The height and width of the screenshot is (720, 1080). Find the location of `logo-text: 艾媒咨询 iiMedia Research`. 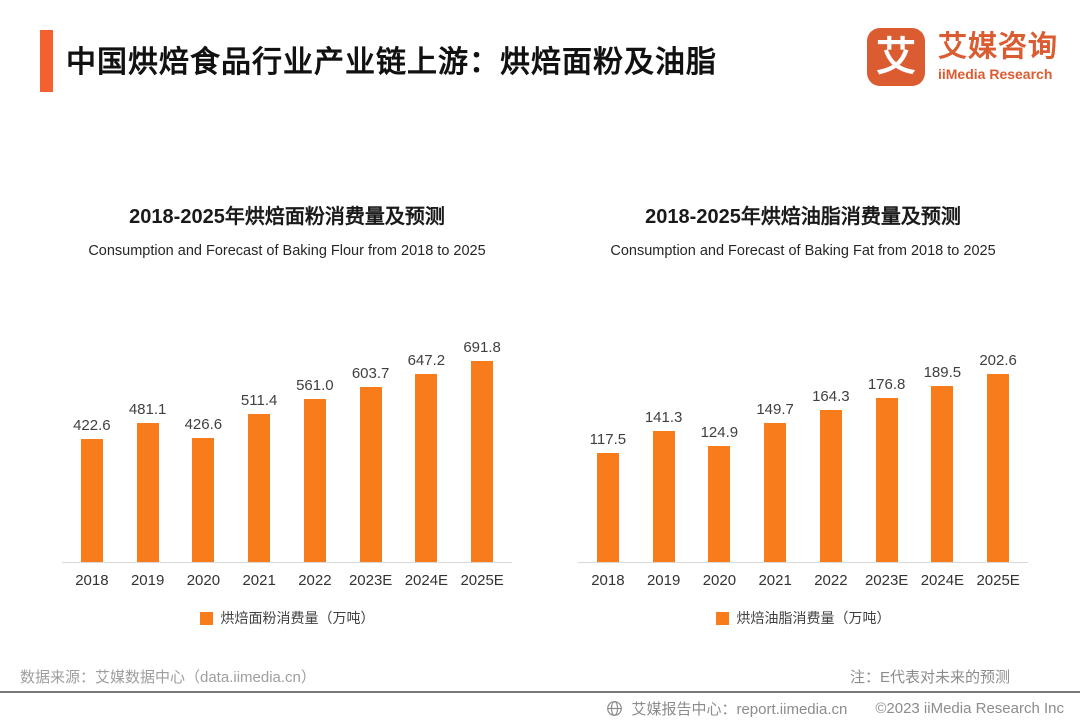

logo-text: 艾媒咨询 iiMedia Research is located at coordinates (997, 56).